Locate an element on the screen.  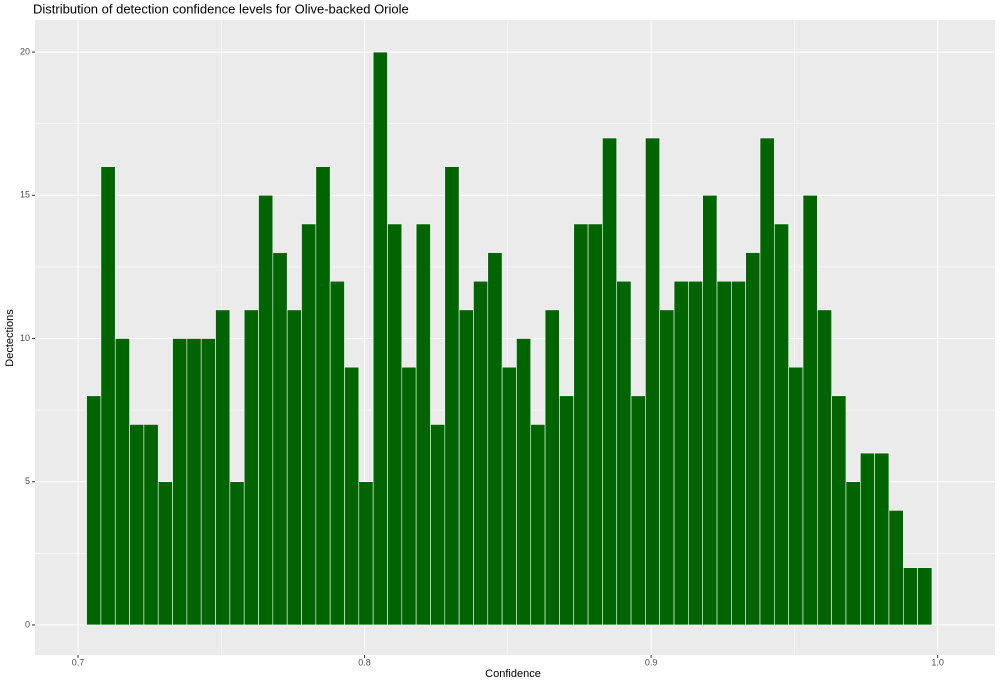
y-tick-label: 20 is located at coordinates (25, 51).